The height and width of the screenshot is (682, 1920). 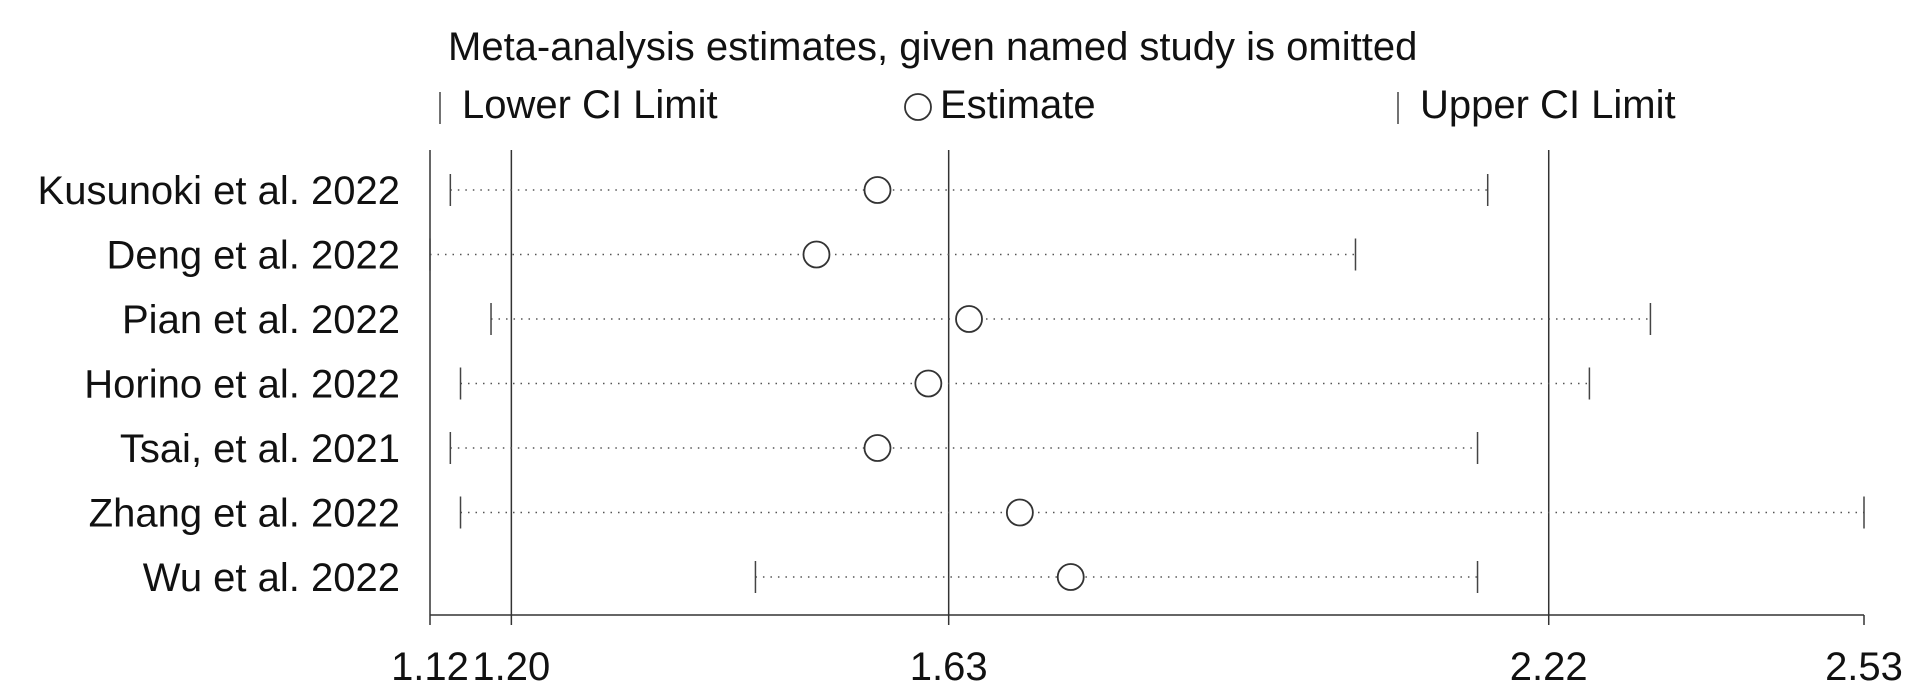 What do you see at coordinates (271, 578) in the screenshot?
I see `study-label: Wu et al. 2022` at bounding box center [271, 578].